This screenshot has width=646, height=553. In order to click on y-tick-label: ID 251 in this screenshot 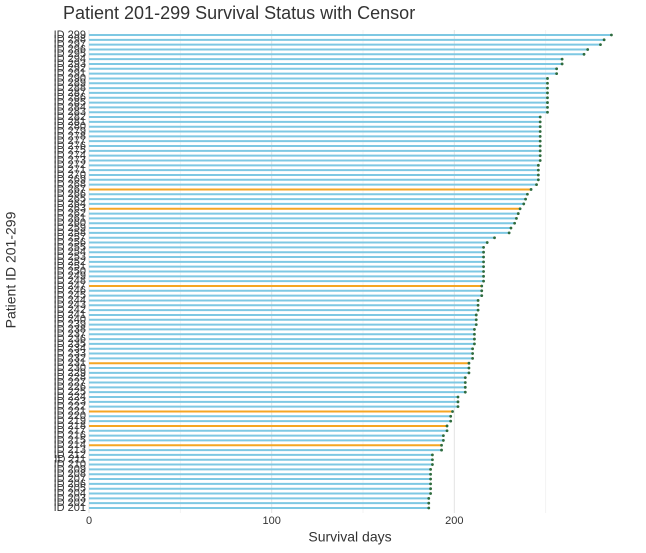, I will do `click(70, 267)`.